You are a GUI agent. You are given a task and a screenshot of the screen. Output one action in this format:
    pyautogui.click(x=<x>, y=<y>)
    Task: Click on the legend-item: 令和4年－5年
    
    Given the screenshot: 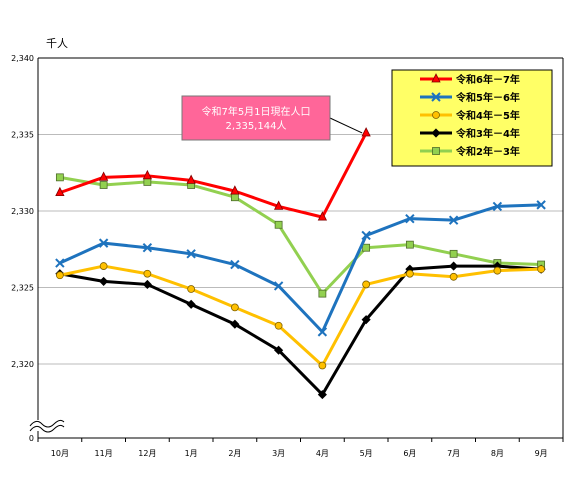 What is the action you would take?
    pyautogui.click(x=470, y=115)
    